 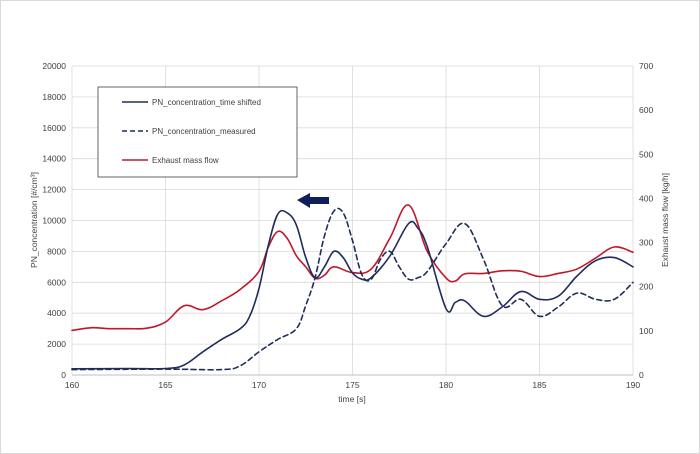 What do you see at coordinates (539, 385) in the screenshot?
I see `x-tick-label: 185` at bounding box center [539, 385].